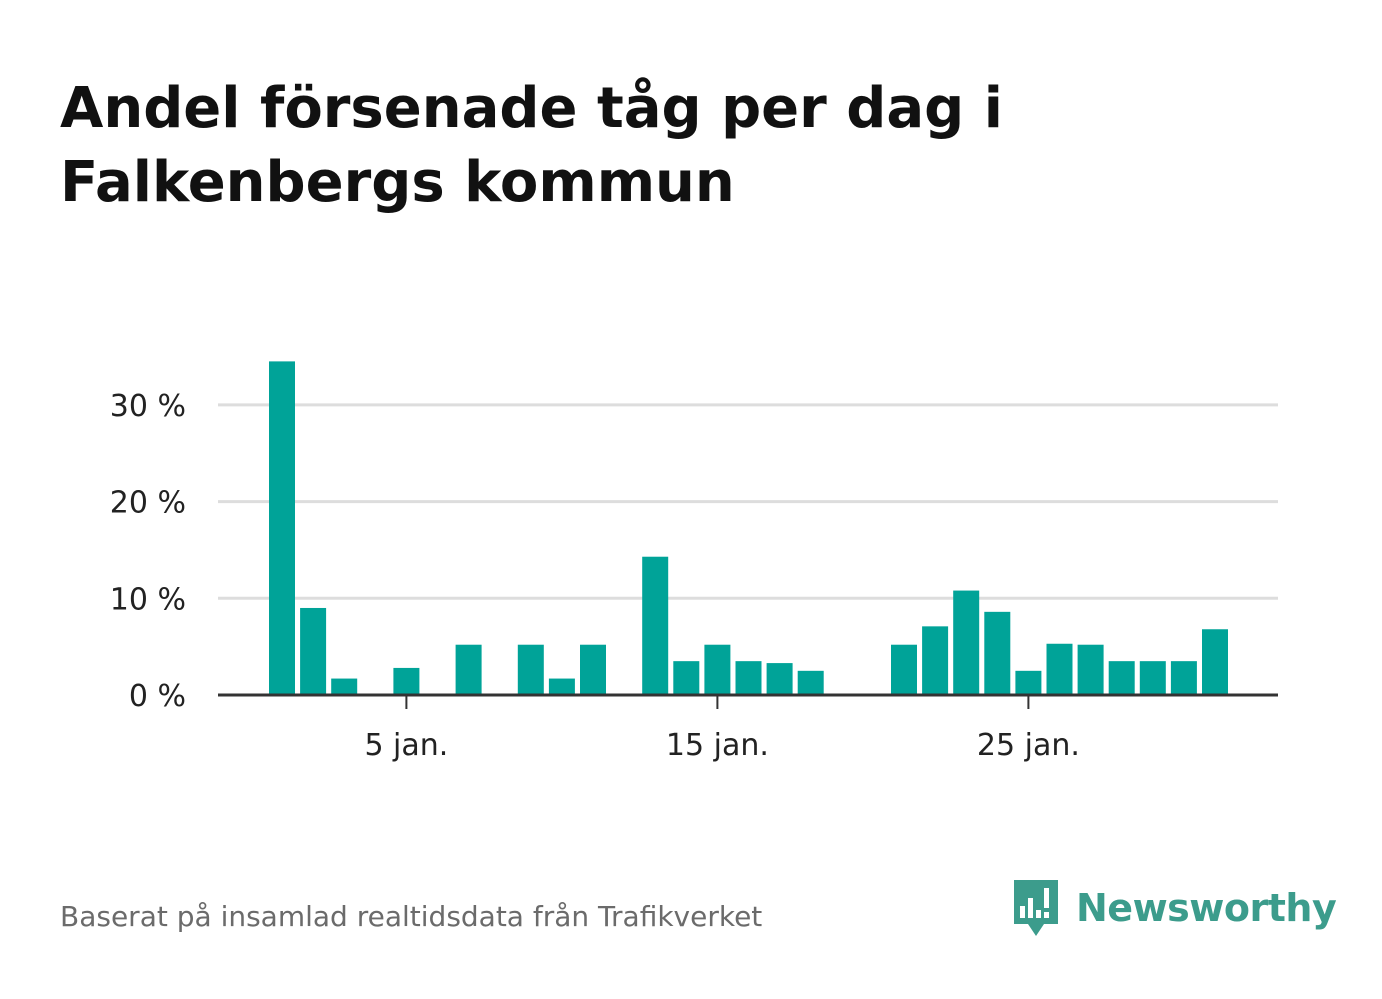  I want to click on y-tick-label: 0 %, so click(157, 696).